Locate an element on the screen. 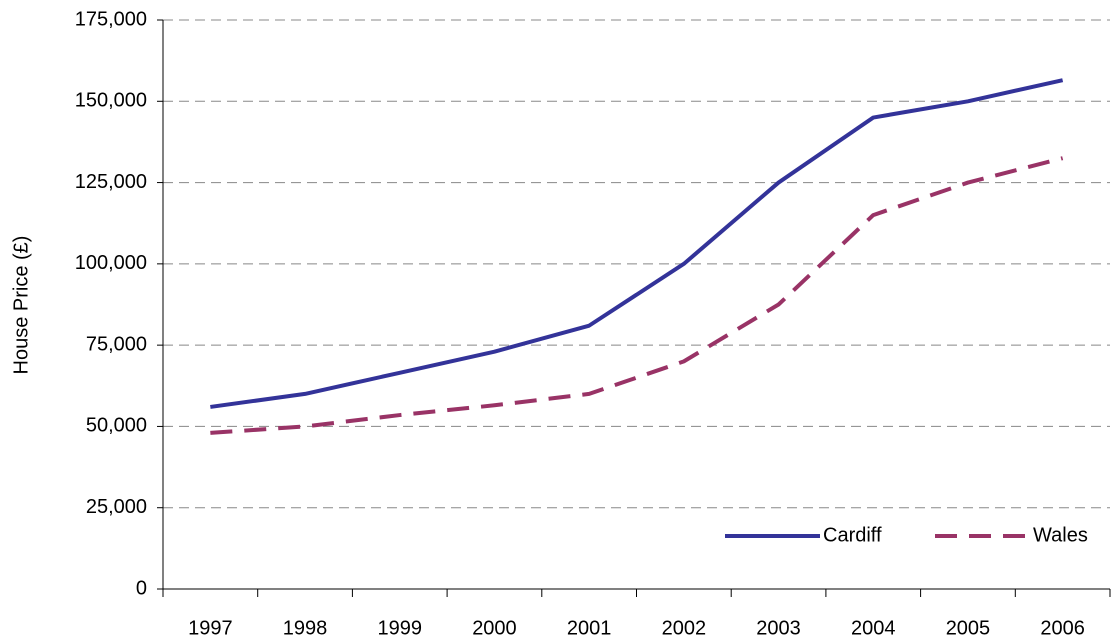 The image size is (1117, 639). y-tick-label: 150,000 is located at coordinates (111, 101).